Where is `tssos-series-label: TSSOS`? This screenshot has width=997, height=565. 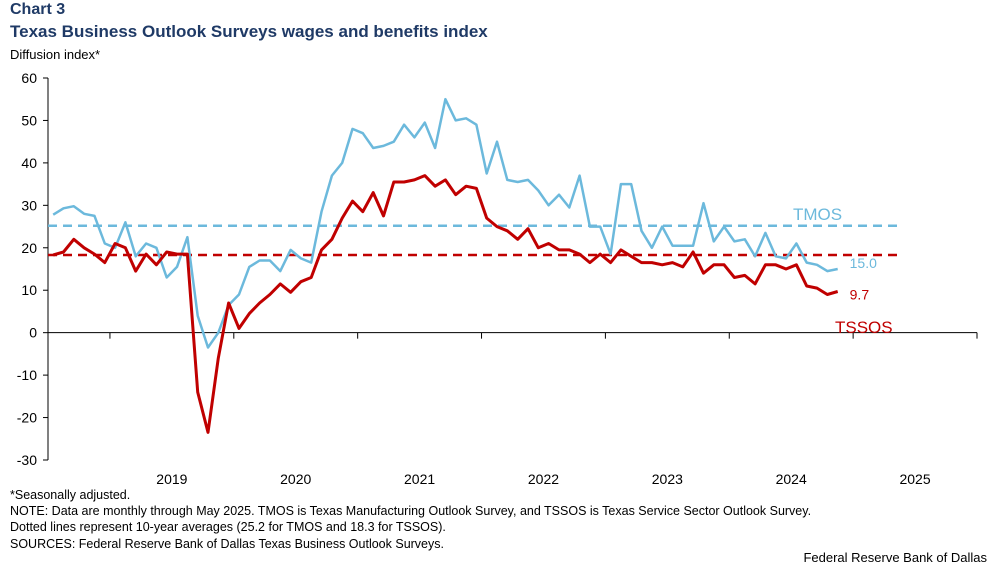 tssos-series-label: TSSOS is located at coordinates (864, 327).